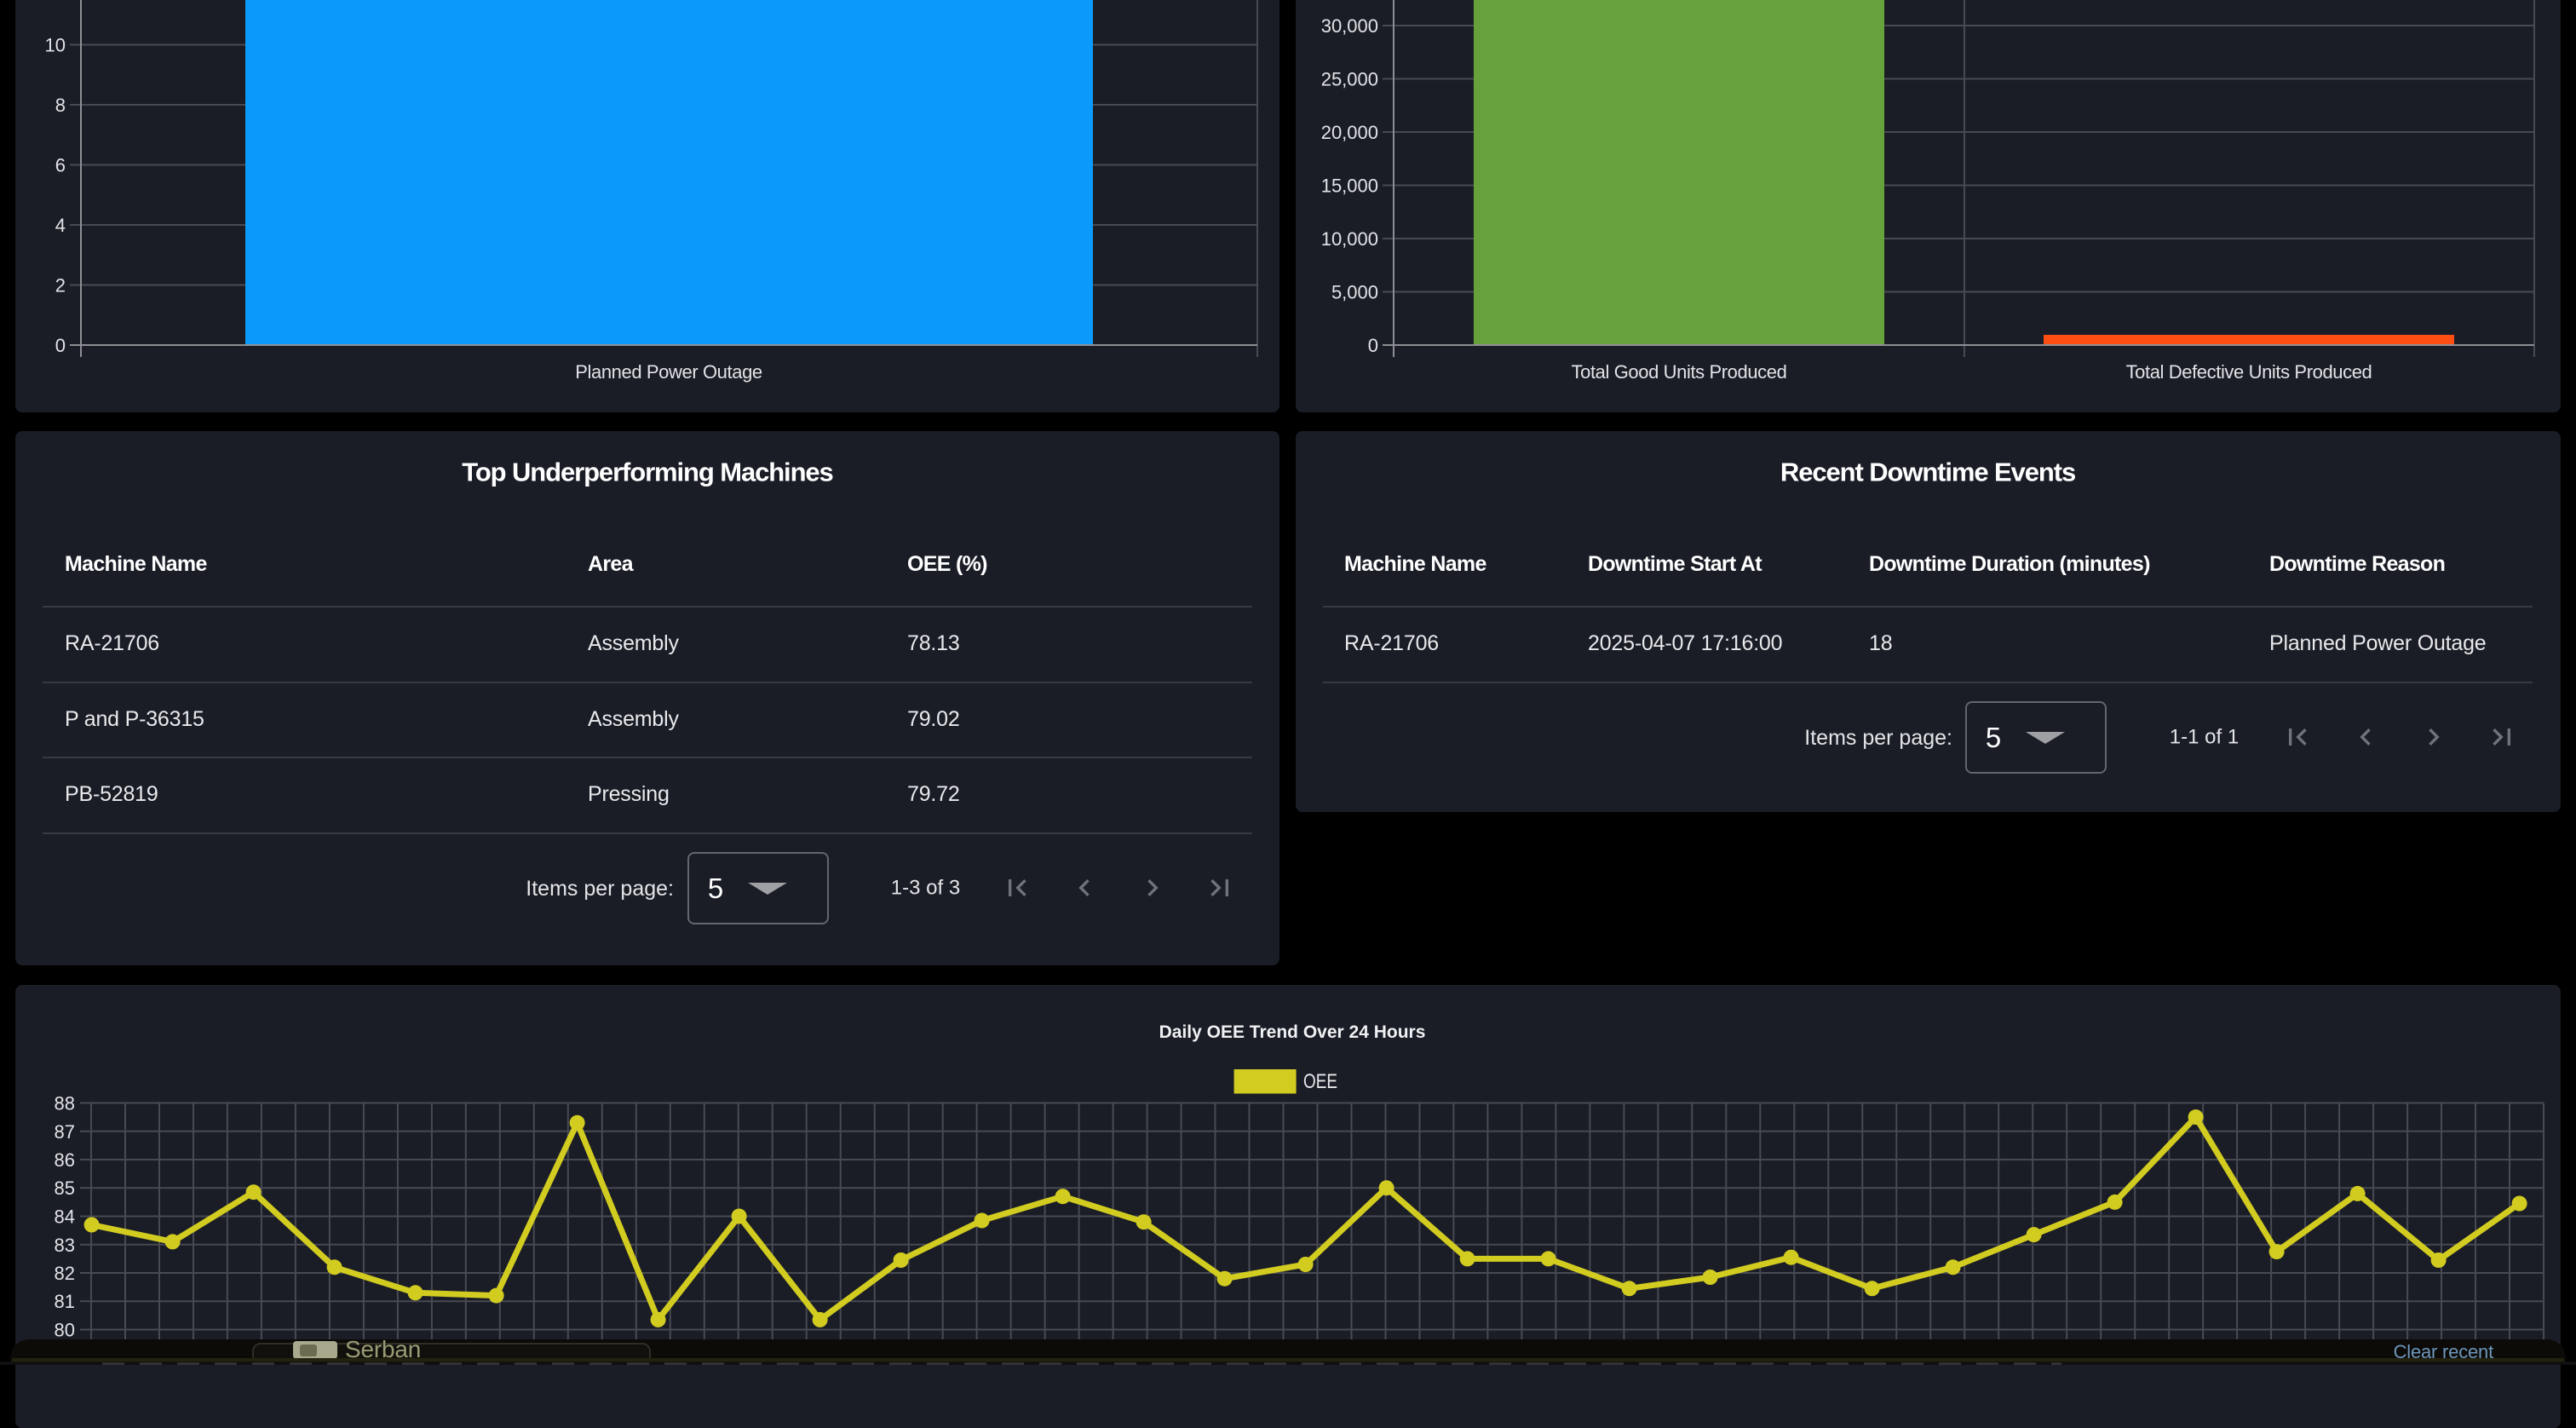 The height and width of the screenshot is (1428, 2576). I want to click on svg-text: 87, so click(65, 1132).